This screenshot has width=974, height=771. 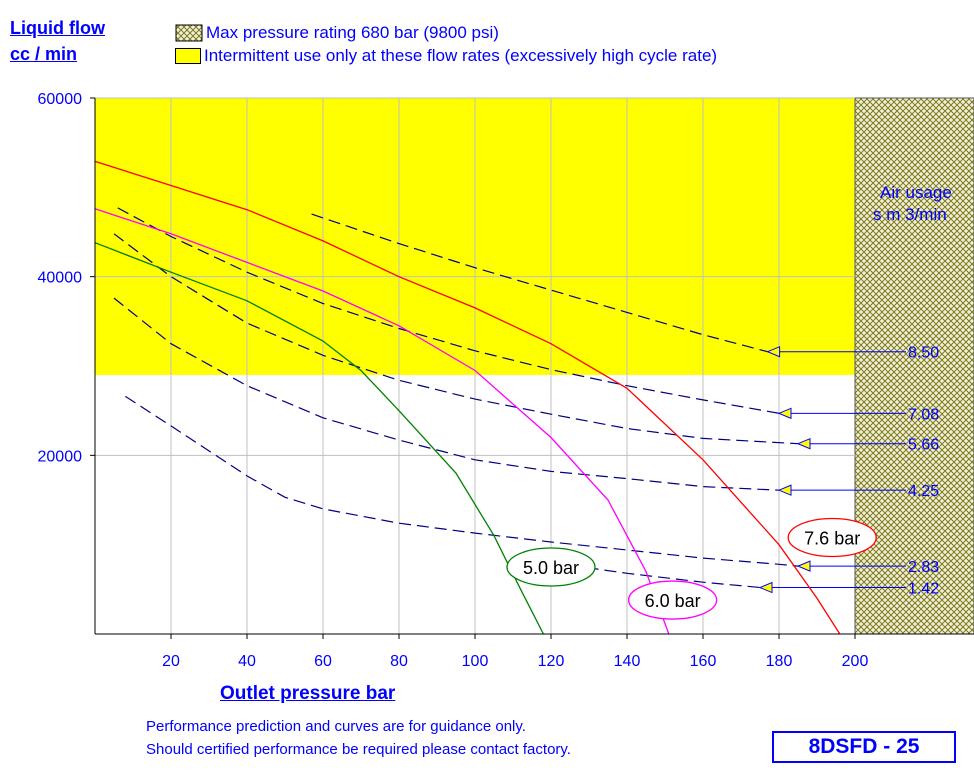 What do you see at coordinates (923, 567) in the screenshot?
I see `air-usage-label: 2.83` at bounding box center [923, 567].